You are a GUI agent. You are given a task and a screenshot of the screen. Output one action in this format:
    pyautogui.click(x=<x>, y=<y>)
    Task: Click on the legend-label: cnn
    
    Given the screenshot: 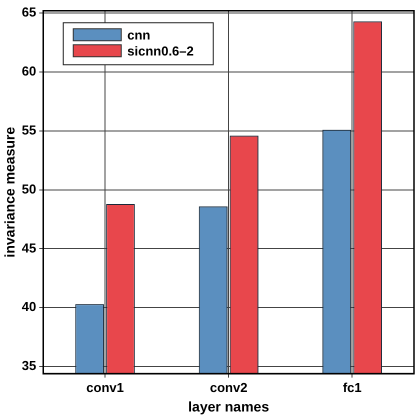 What is the action you would take?
    pyautogui.click(x=138, y=34)
    